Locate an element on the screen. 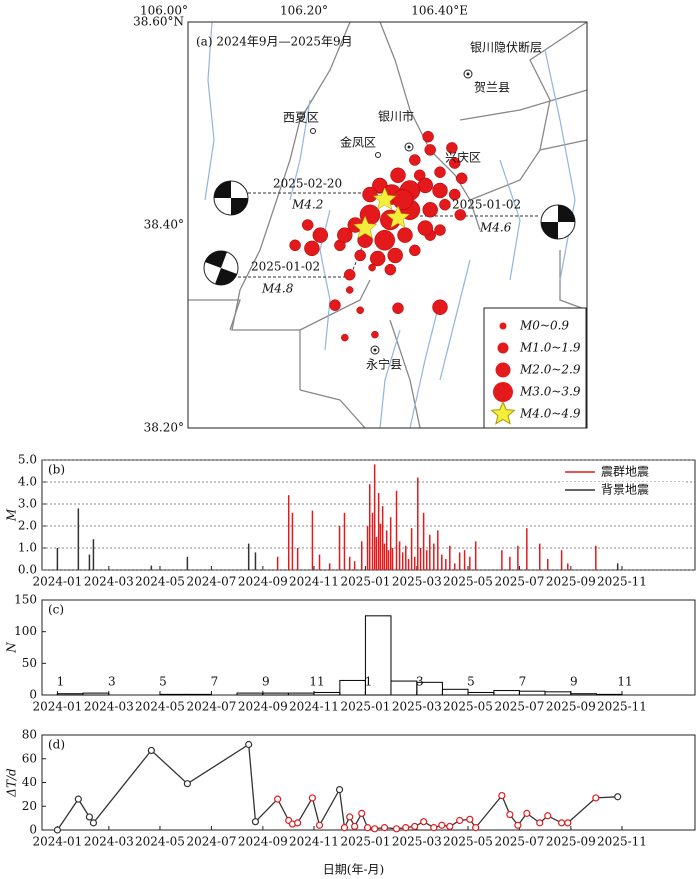 The height and width of the screenshot is (879, 700). legend-label: M2.0~2.9 is located at coordinates (550, 370).